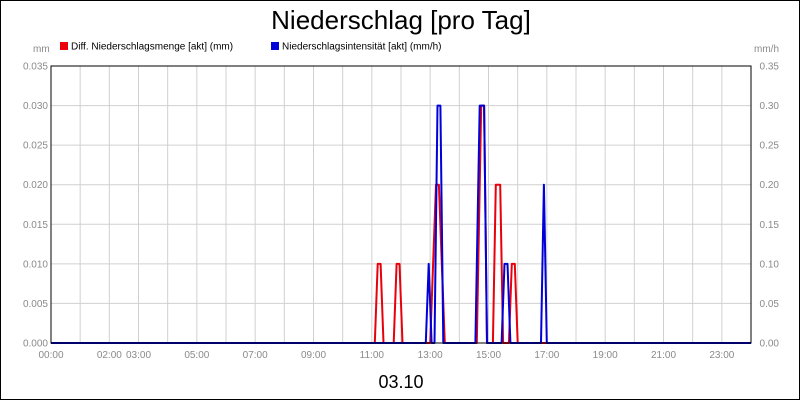 This screenshot has width=800, height=401. Describe the element at coordinates (35, 146) in the screenshot. I see `y-left-tick-label: 0.025` at that location.